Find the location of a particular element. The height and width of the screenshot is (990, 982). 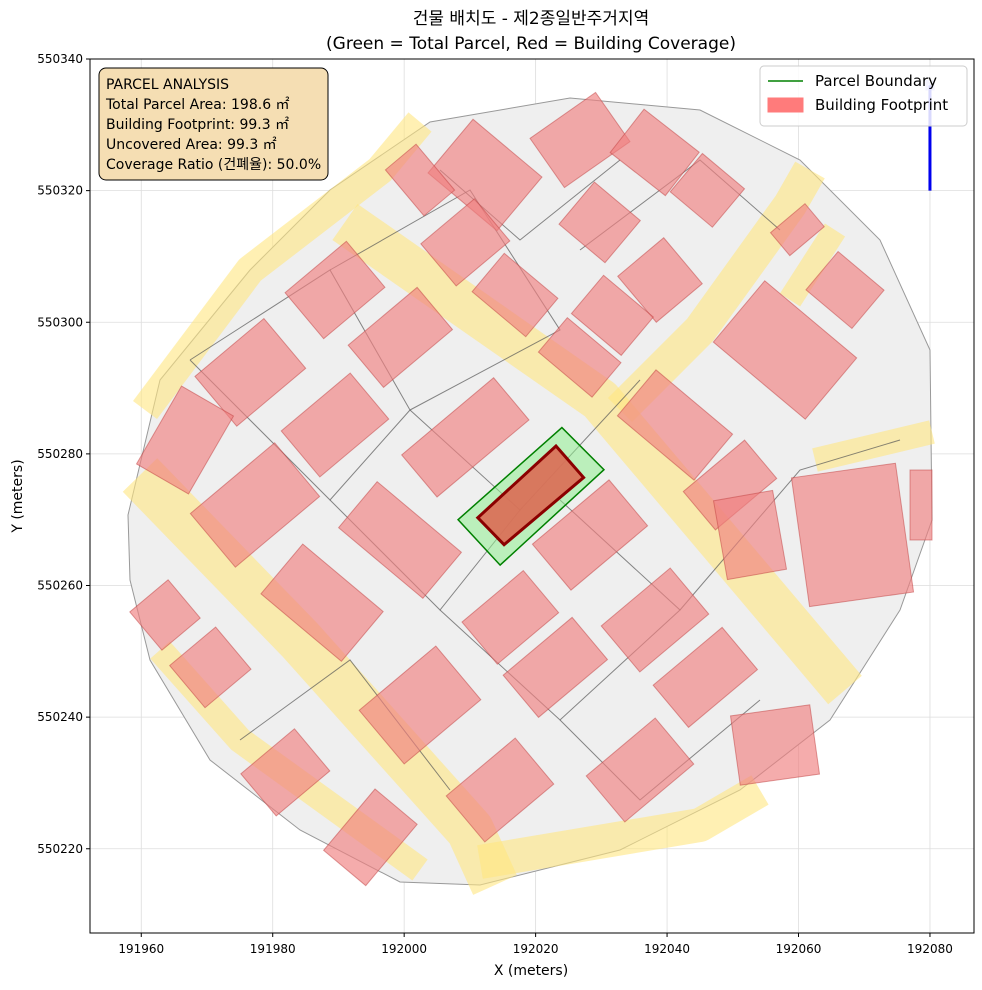

text-box-line: Total Parcel Area: 198.6 ㎡ is located at coordinates (197, 105).